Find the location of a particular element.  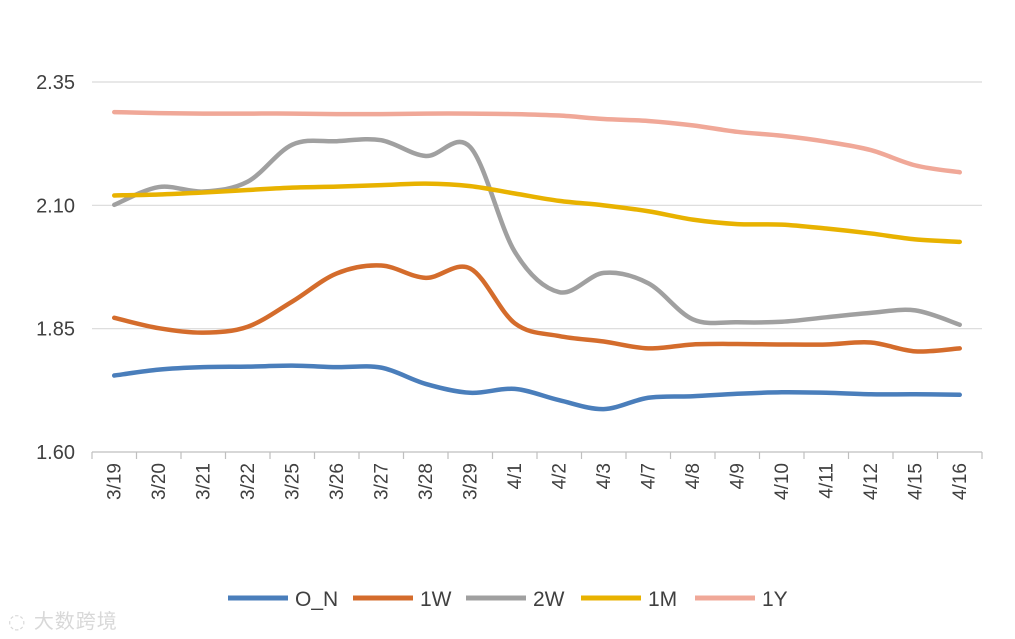

x-tick-label: 4/16 is located at coordinates (960, 481).